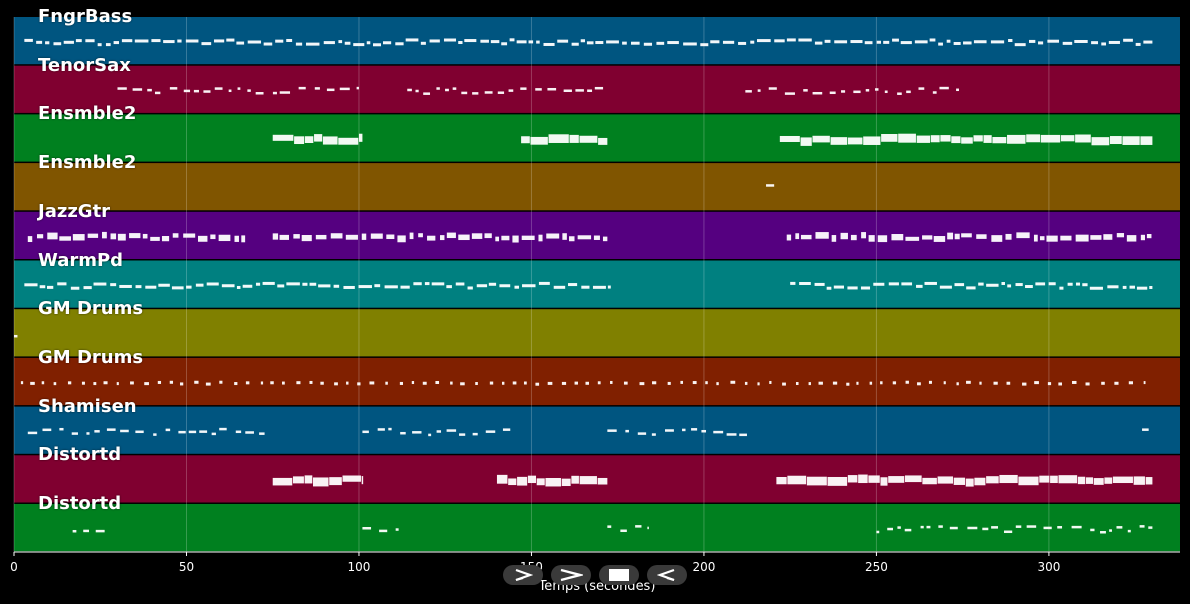  I want to click on rewind-button, so click(667, 575).